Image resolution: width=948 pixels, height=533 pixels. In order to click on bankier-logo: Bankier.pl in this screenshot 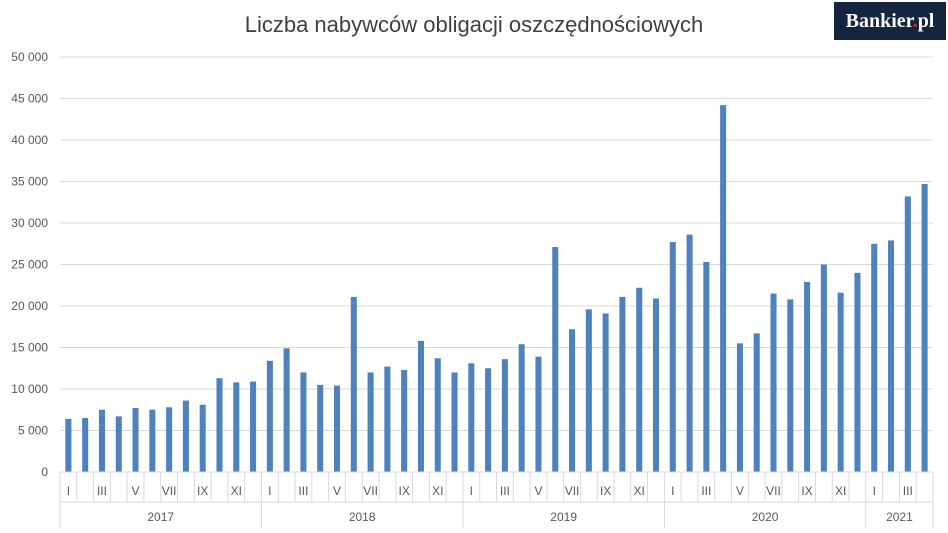, I will do `click(890, 21)`.